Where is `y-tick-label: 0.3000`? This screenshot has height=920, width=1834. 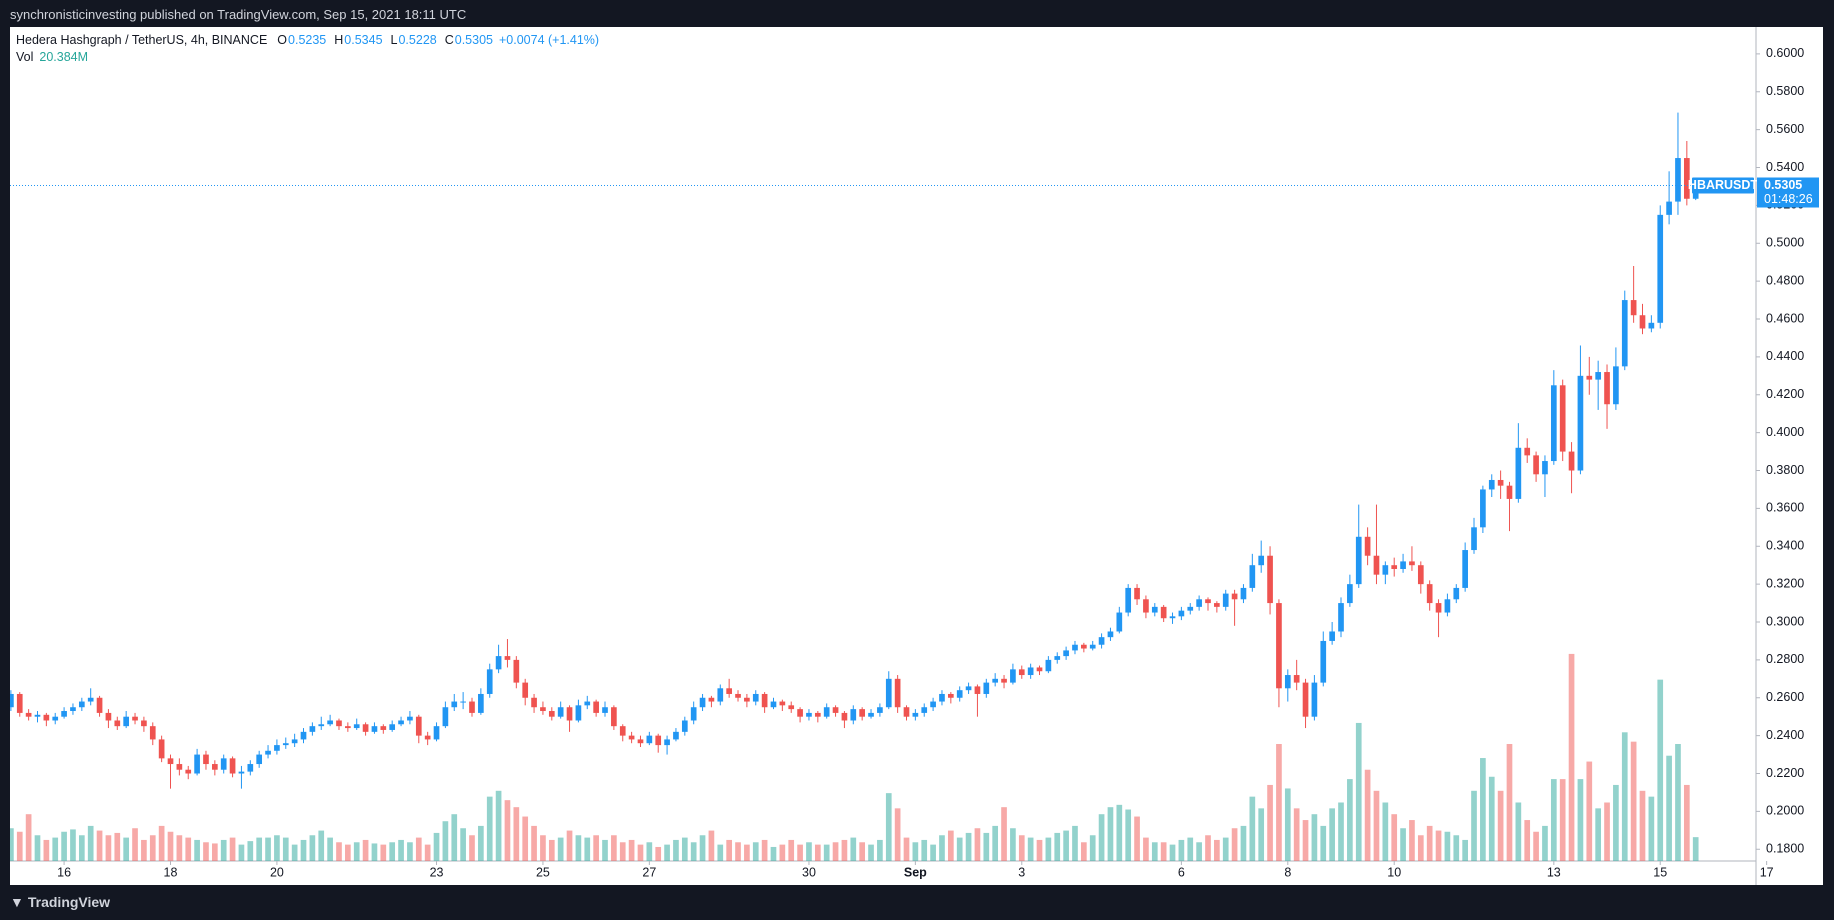
y-tick-label: 0.3000 is located at coordinates (1785, 621).